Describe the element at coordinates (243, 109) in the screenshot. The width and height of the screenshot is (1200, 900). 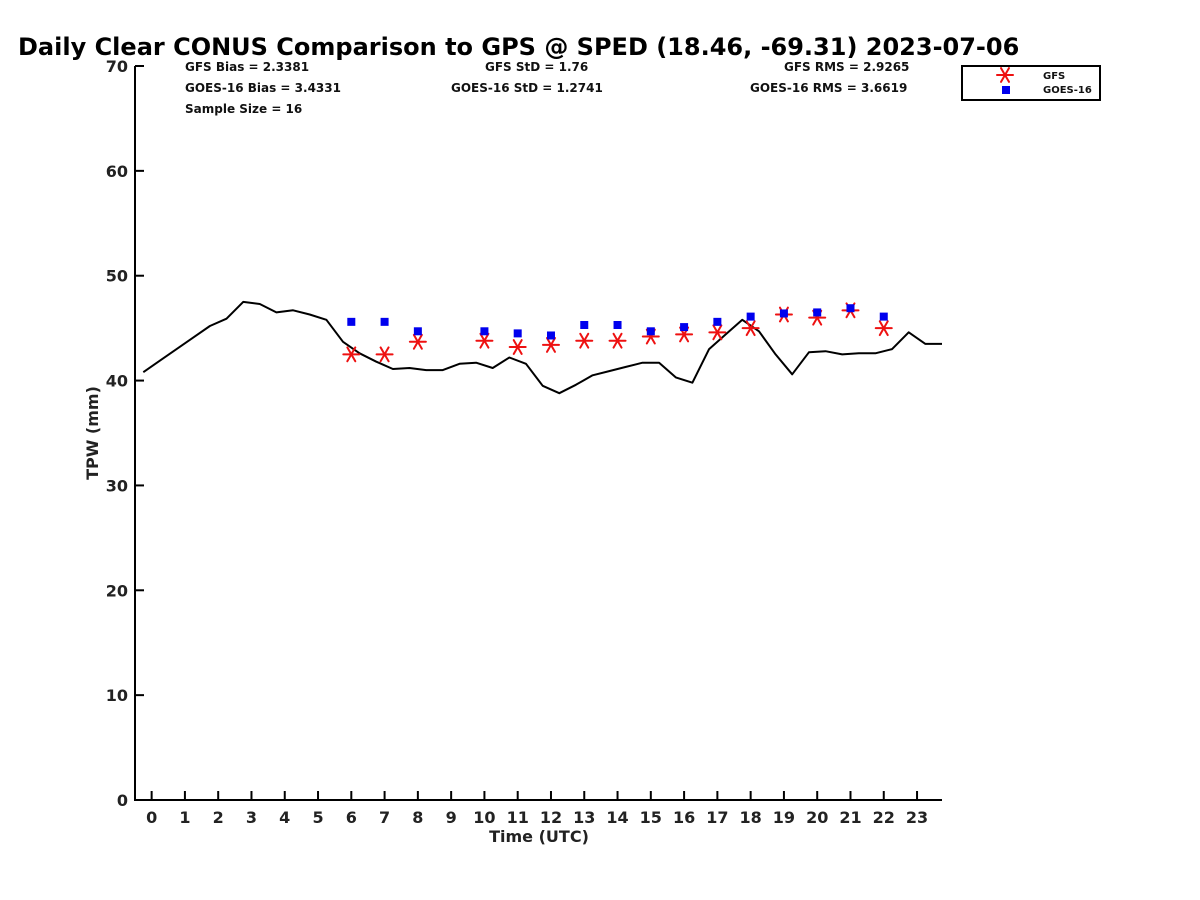
I see `sample-size-stat: Sample Size = 16` at that location.